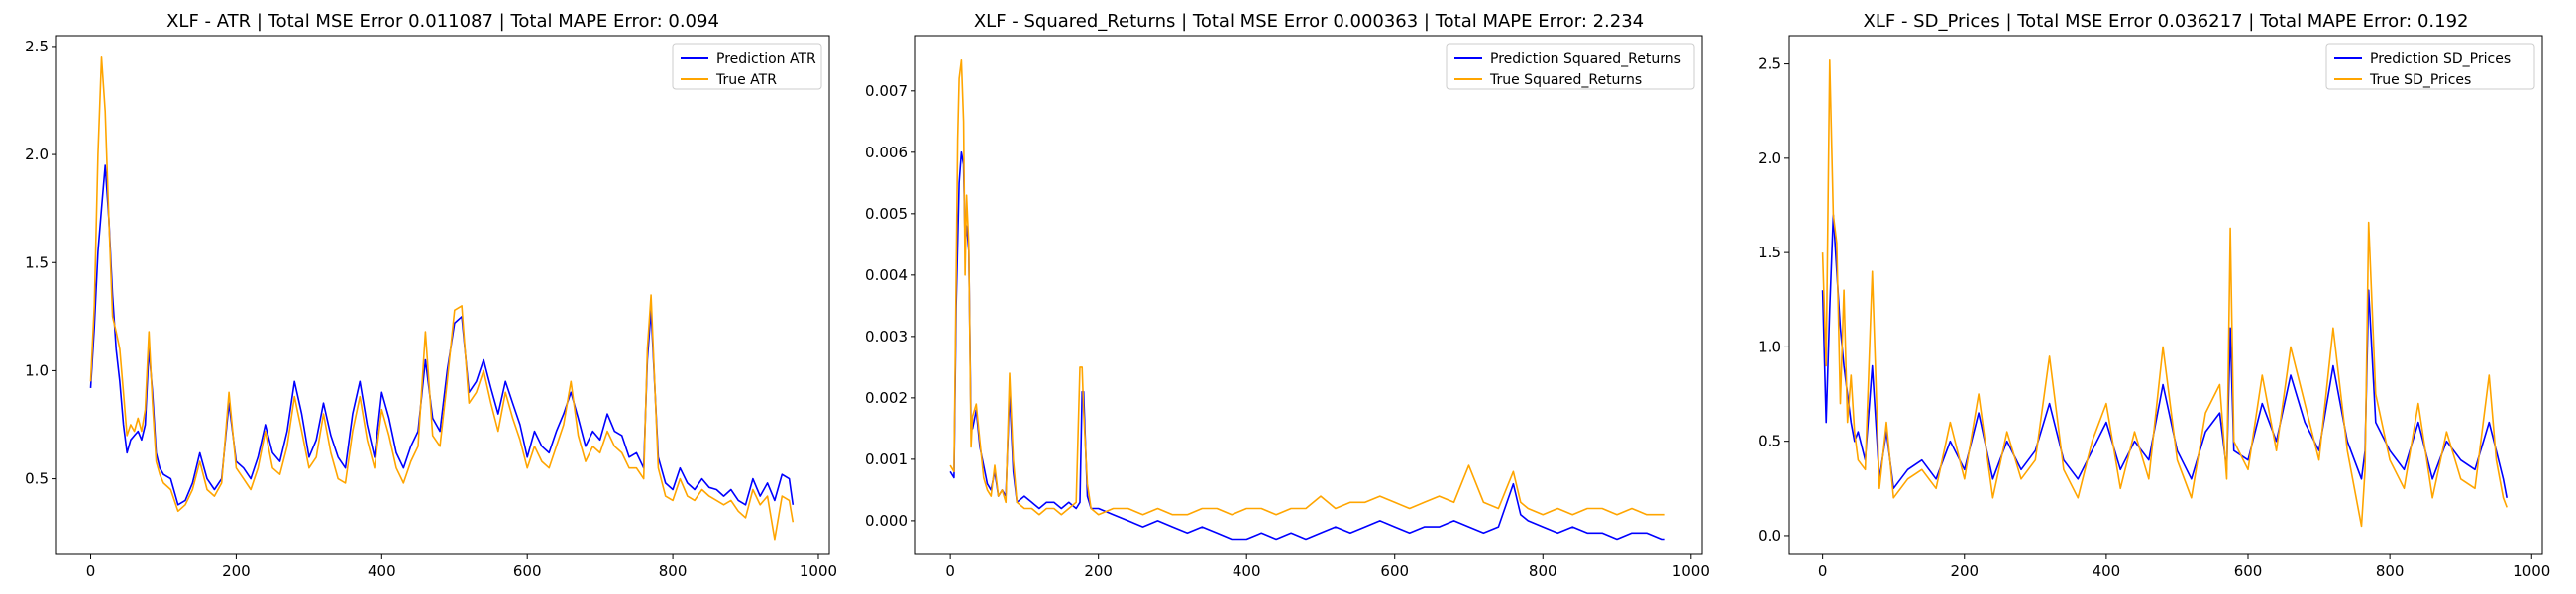 The image size is (2576, 594). What do you see at coordinates (746, 80) in the screenshot?
I see `legend-label: True ATR` at bounding box center [746, 80].